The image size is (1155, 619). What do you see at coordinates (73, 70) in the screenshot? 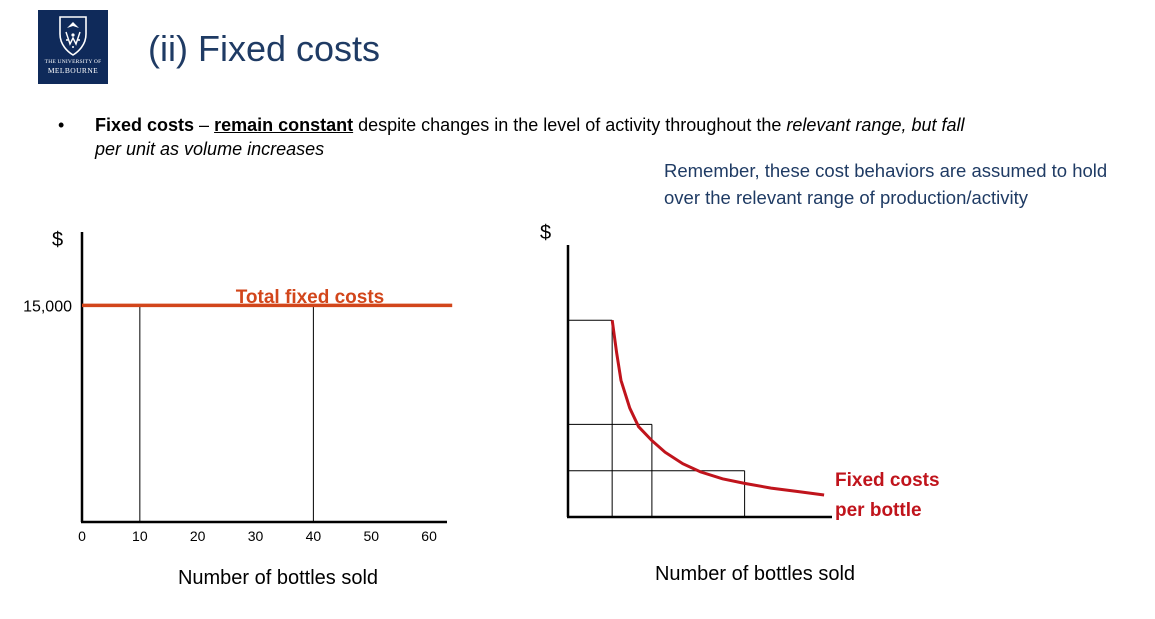
I see `logo-line-2: MELBOURNE` at bounding box center [73, 70].